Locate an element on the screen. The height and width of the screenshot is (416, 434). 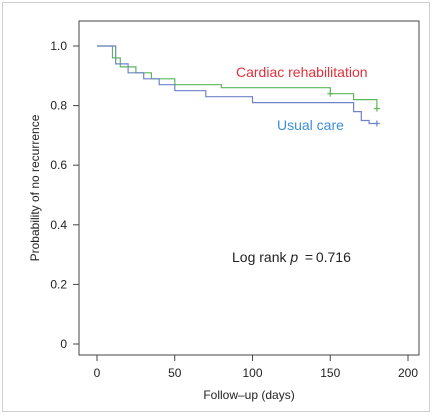
x-tick-label: 100 is located at coordinates (252, 373).